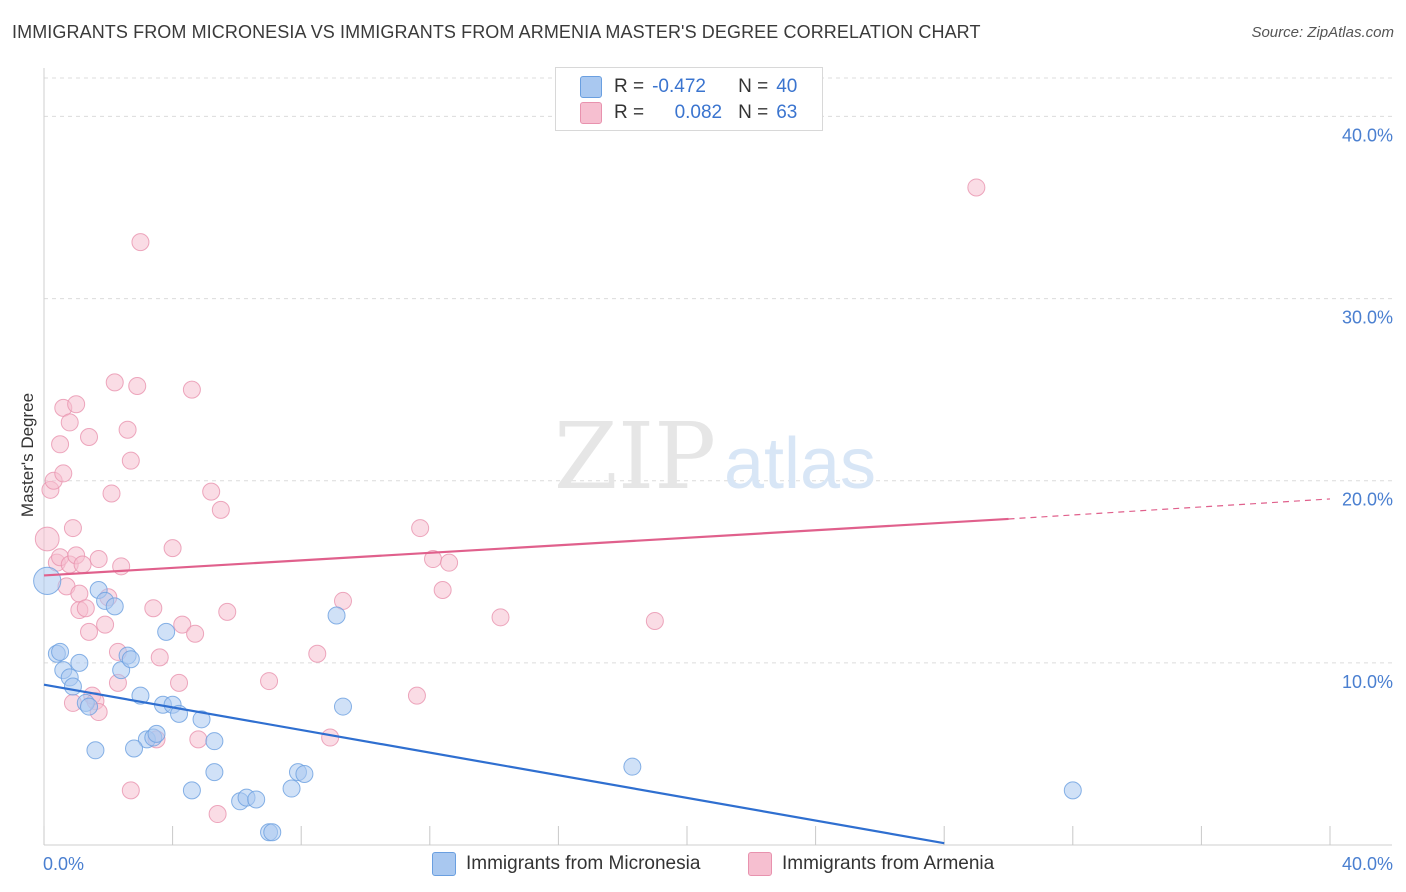 The height and width of the screenshot is (892, 1406). I want to click on watermark-zip: ZIP, so click(635, 456).